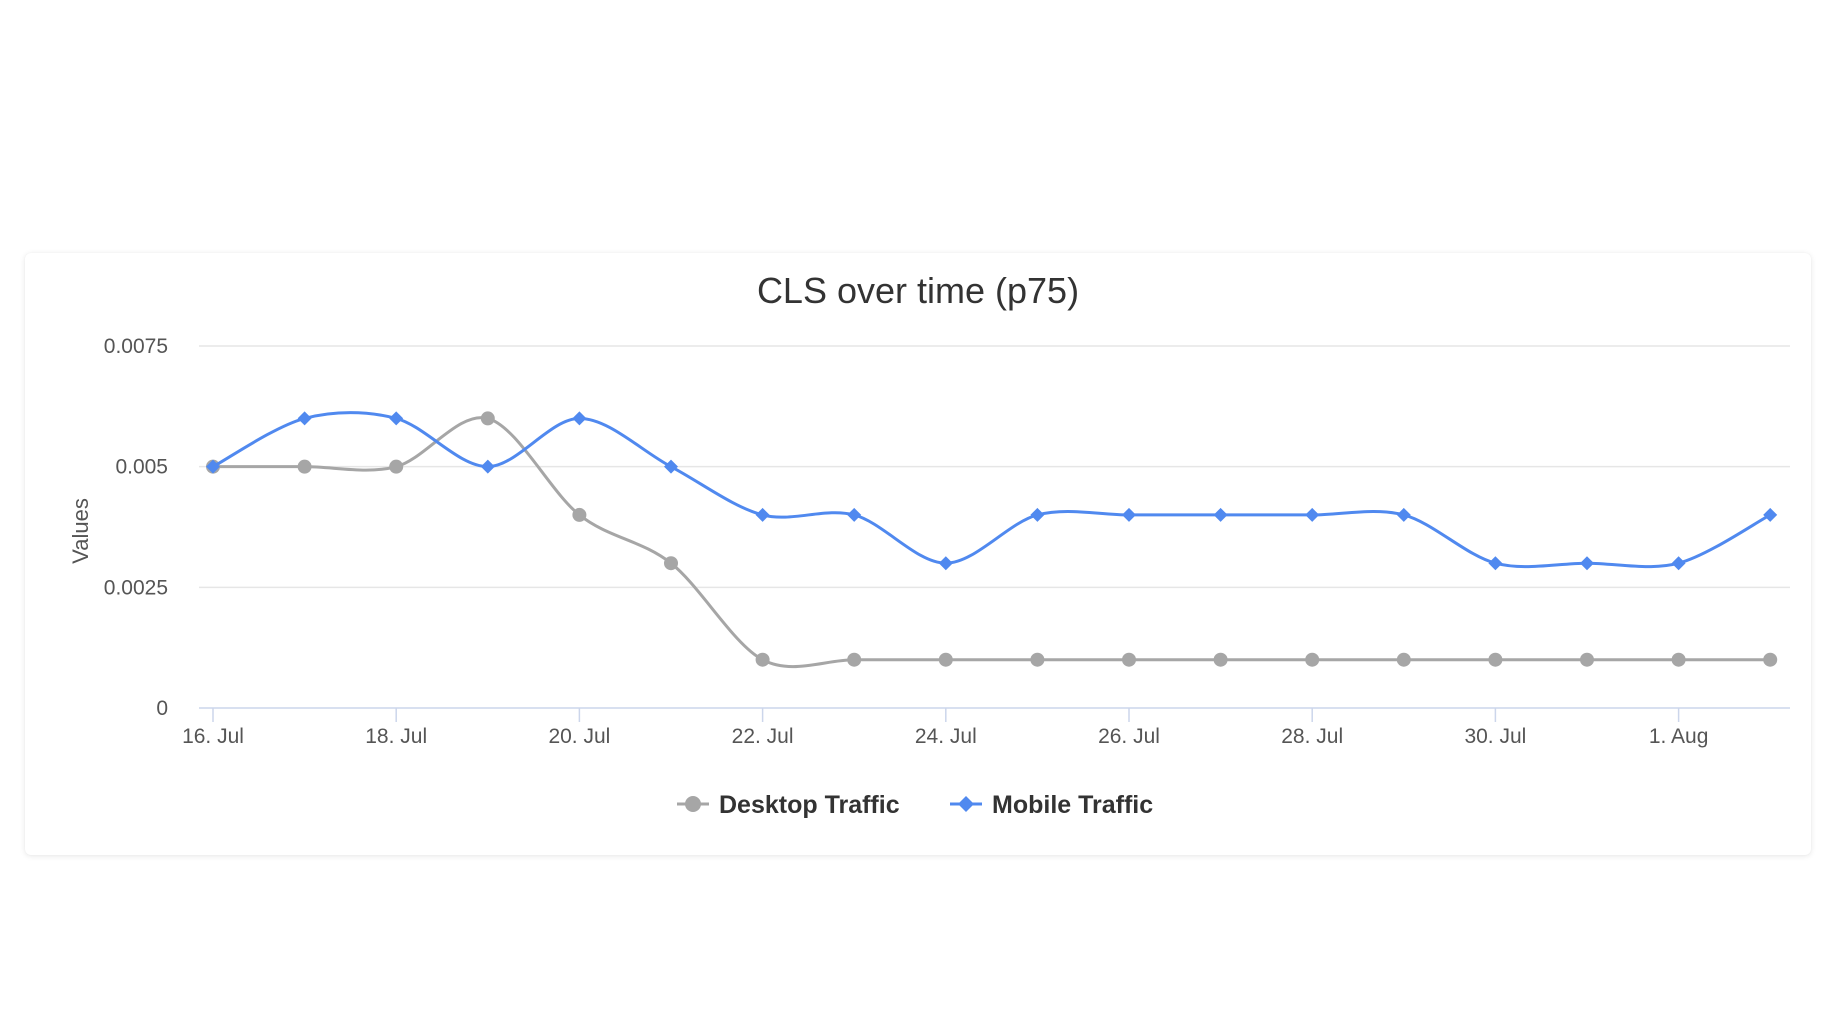  I want to click on x-tick-label: 20. Jul, so click(579, 736).